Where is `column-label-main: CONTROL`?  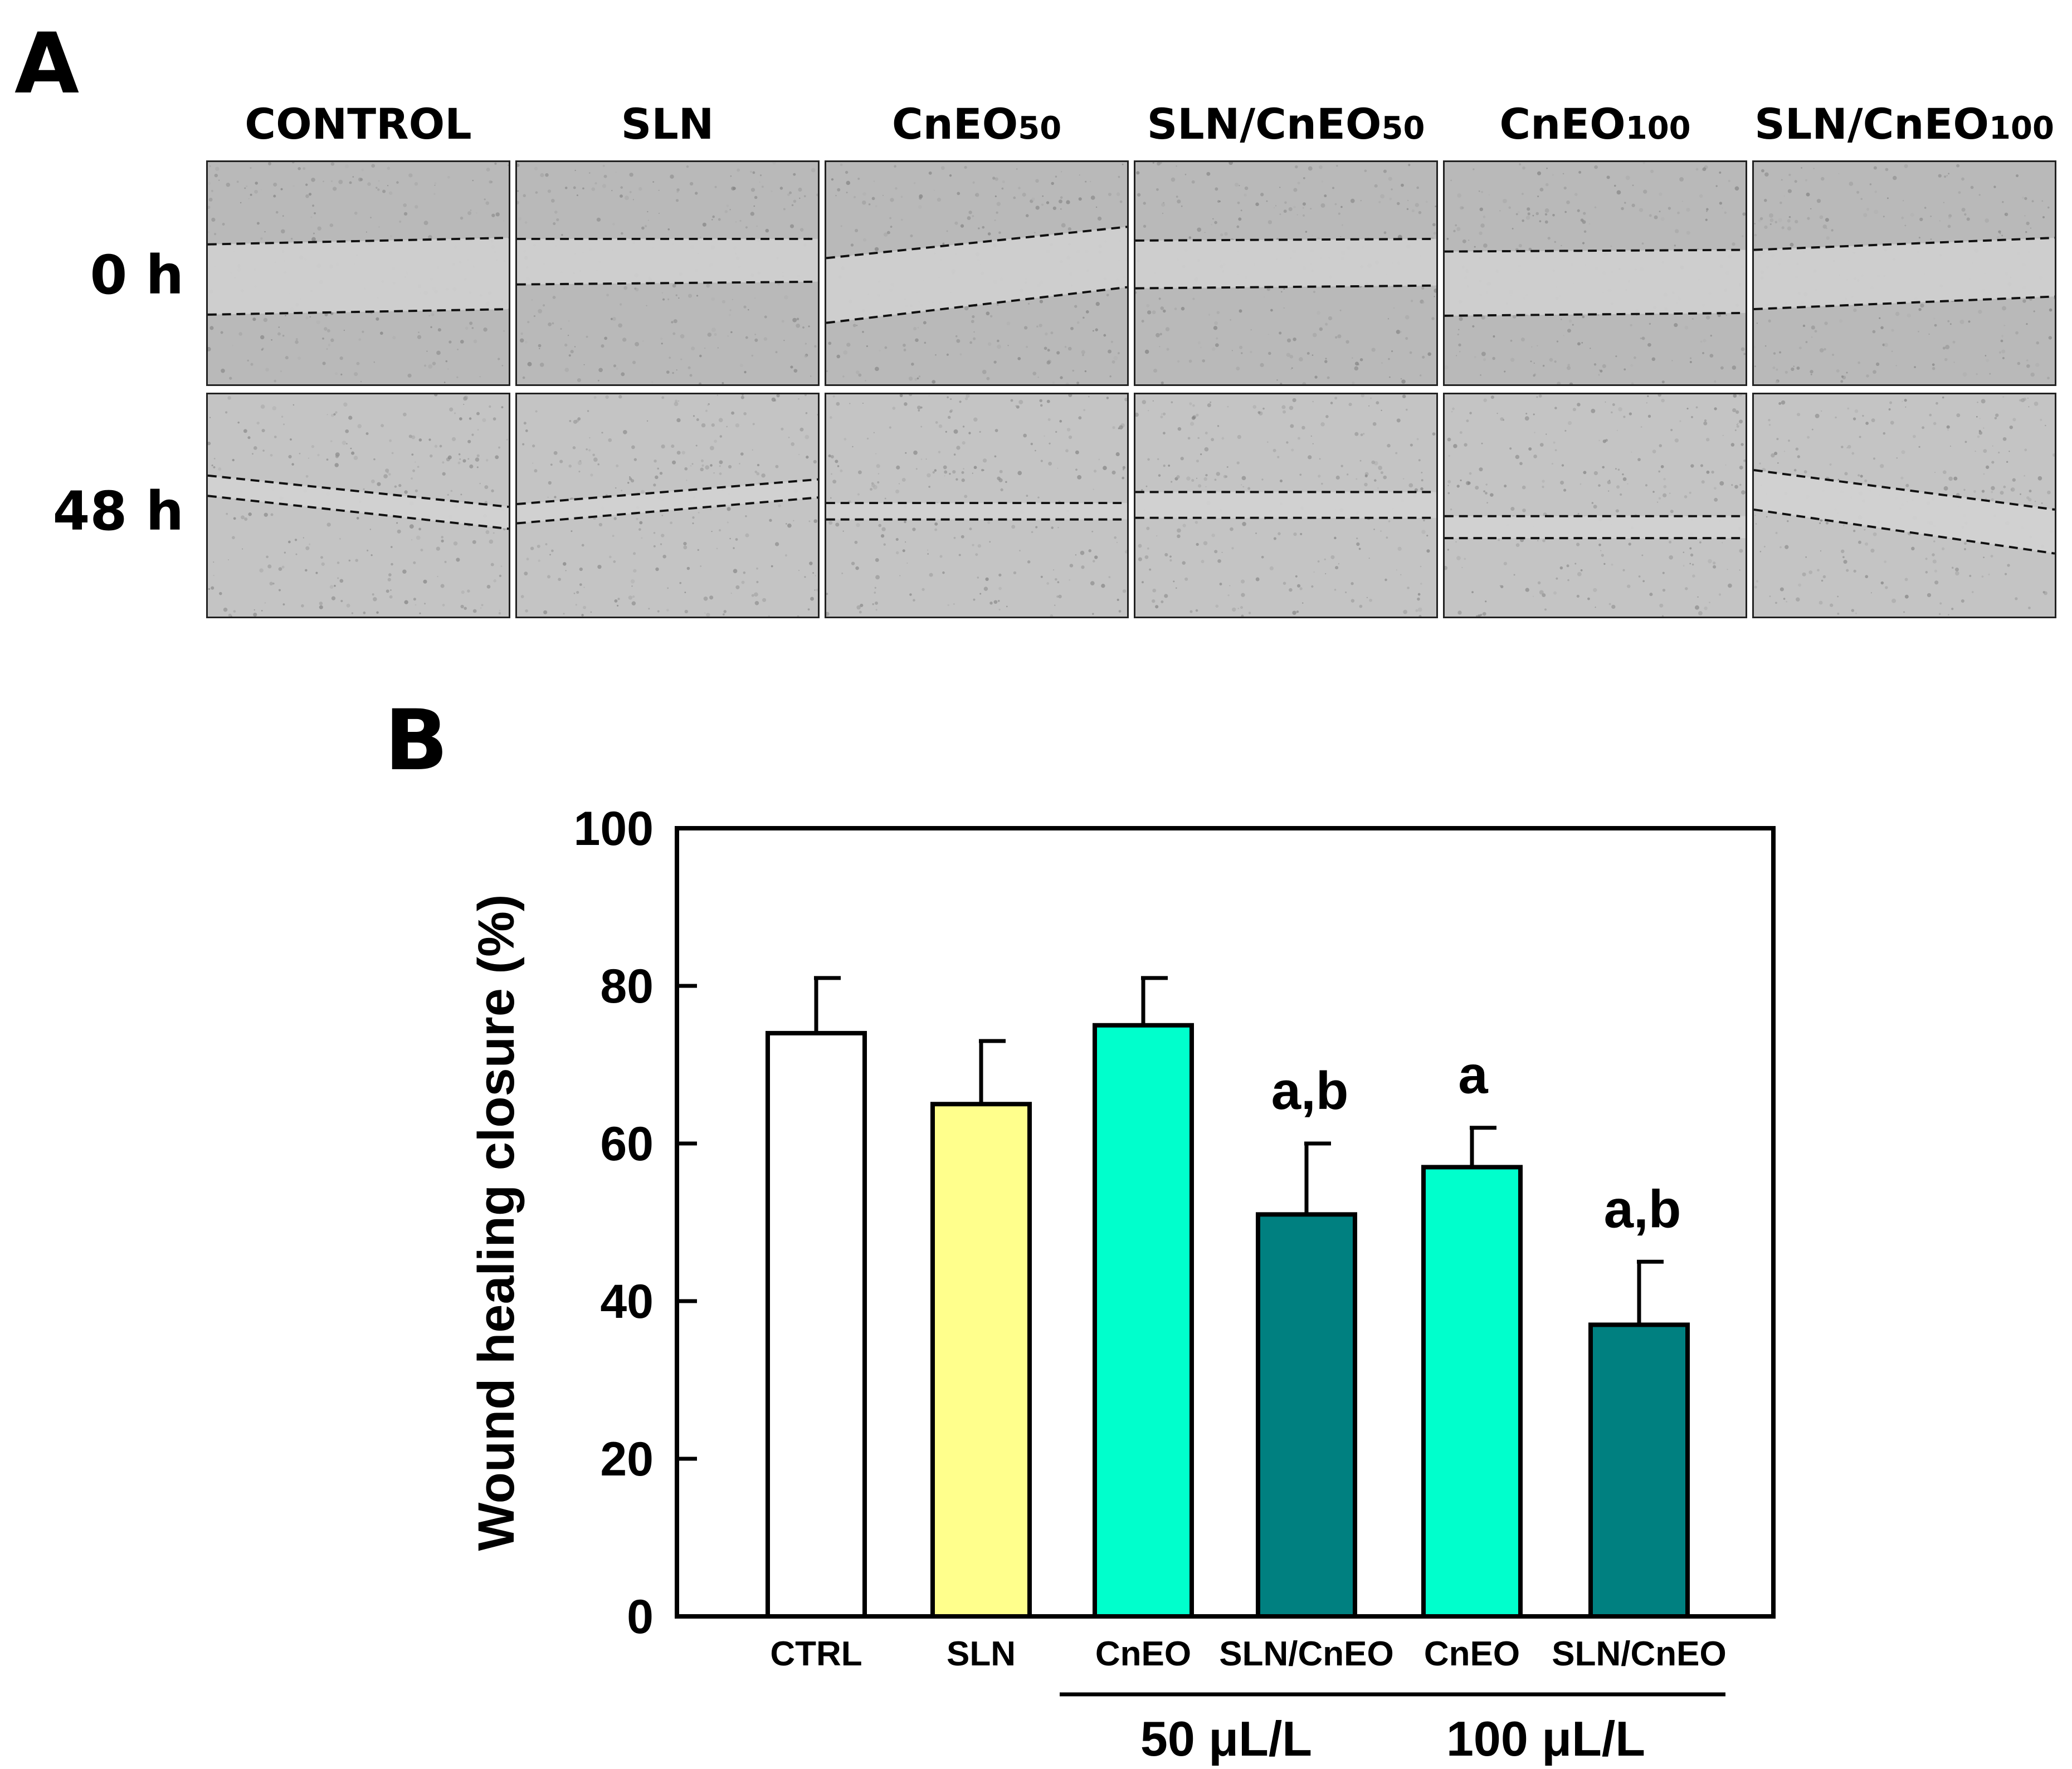
column-label-main: CONTROL is located at coordinates (358, 124).